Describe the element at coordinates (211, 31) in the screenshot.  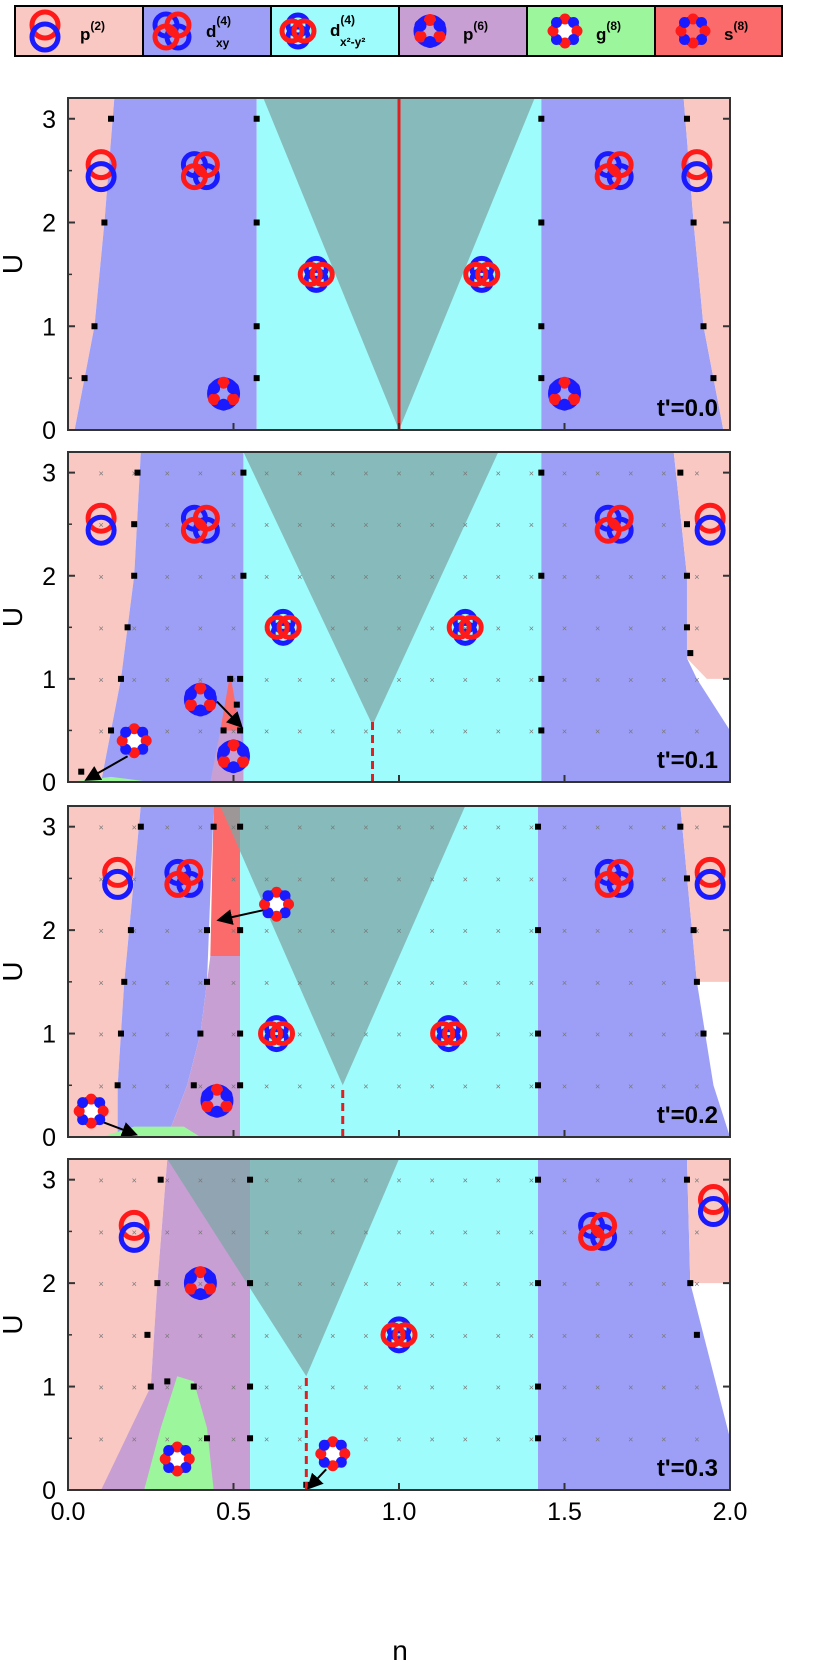
I see `legend-label-dxy: d` at that location.